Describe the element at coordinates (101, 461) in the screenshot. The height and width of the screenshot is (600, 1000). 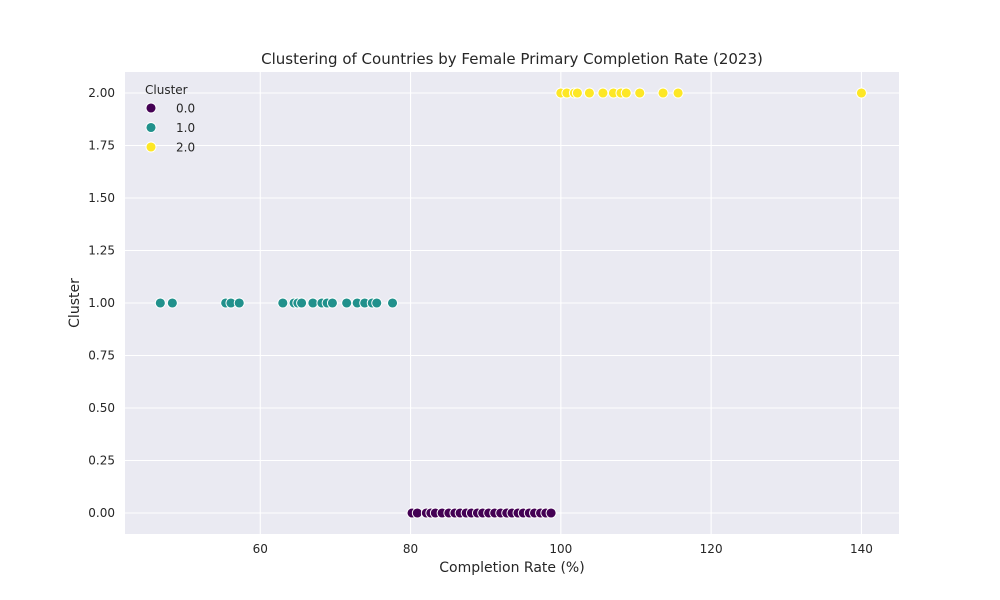
I see `y-tick-label: 0.25` at that location.